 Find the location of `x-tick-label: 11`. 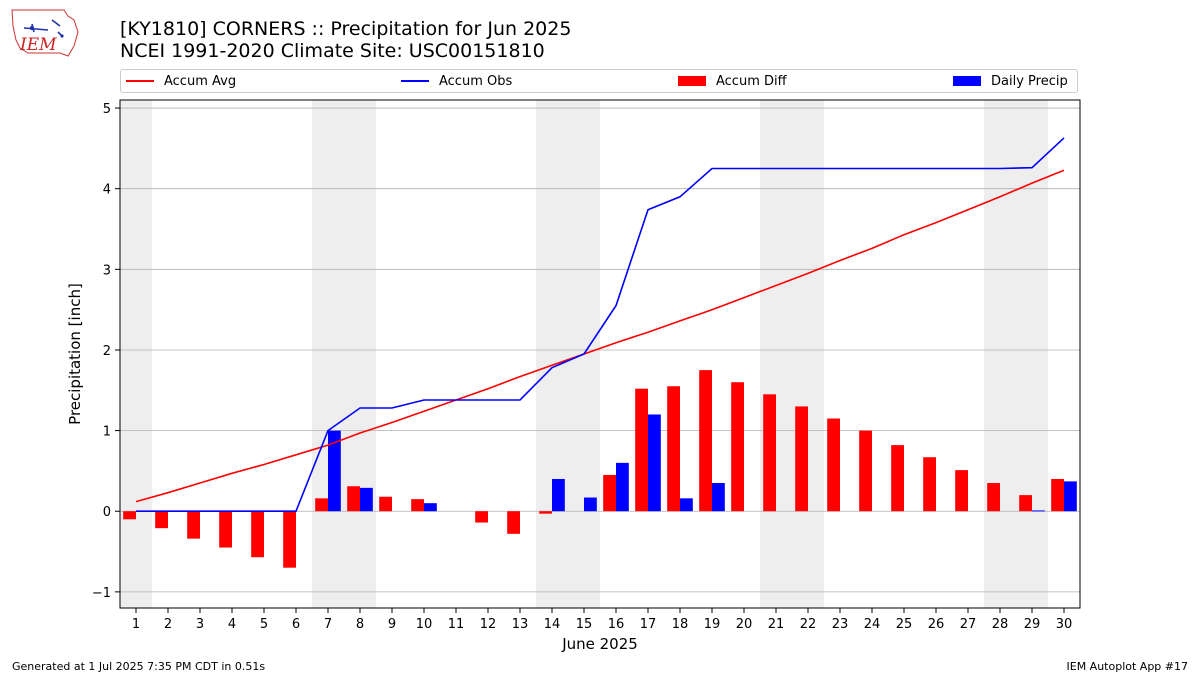

x-tick-label: 11 is located at coordinates (456, 624).